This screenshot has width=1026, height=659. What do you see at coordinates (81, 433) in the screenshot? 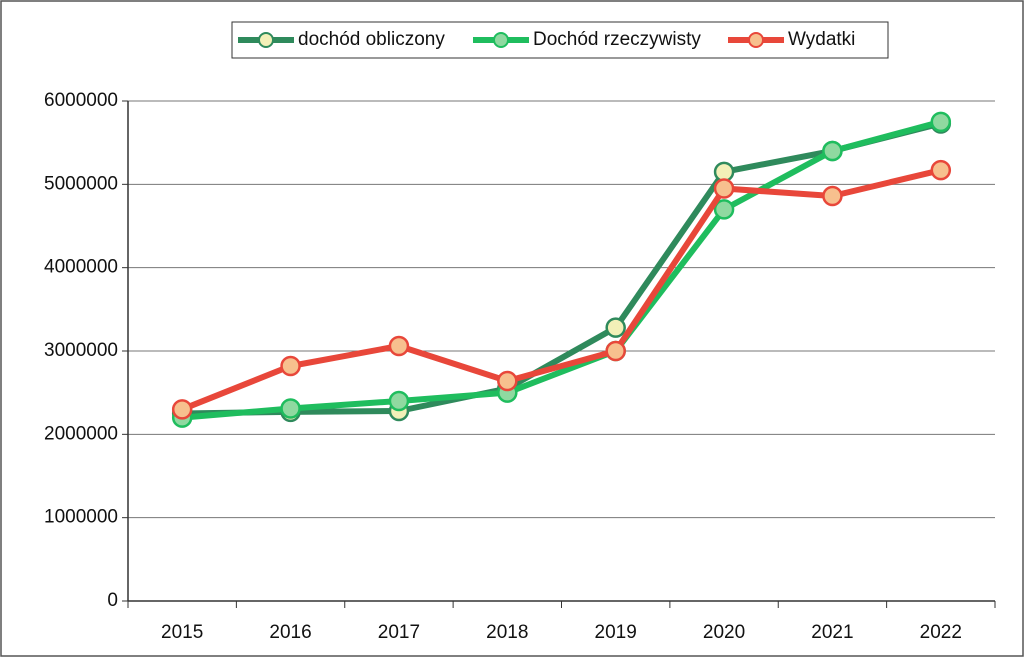
I see `y-tick-label: 2000000` at bounding box center [81, 433].